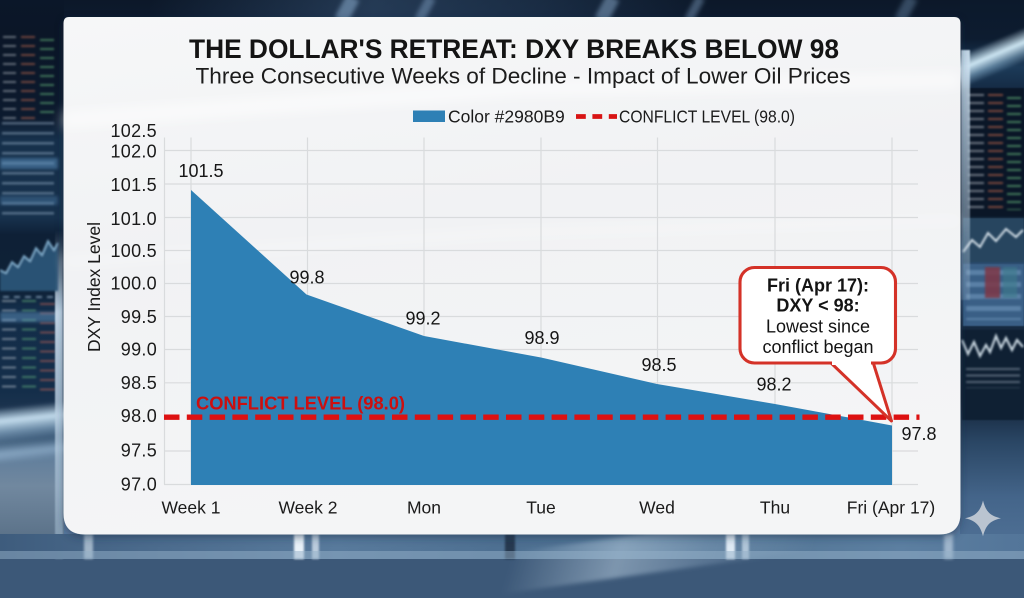 Image resolution: width=1024 pixels, height=598 pixels. What do you see at coordinates (541, 508) in the screenshot?
I see `svg-text: Tue` at bounding box center [541, 508].